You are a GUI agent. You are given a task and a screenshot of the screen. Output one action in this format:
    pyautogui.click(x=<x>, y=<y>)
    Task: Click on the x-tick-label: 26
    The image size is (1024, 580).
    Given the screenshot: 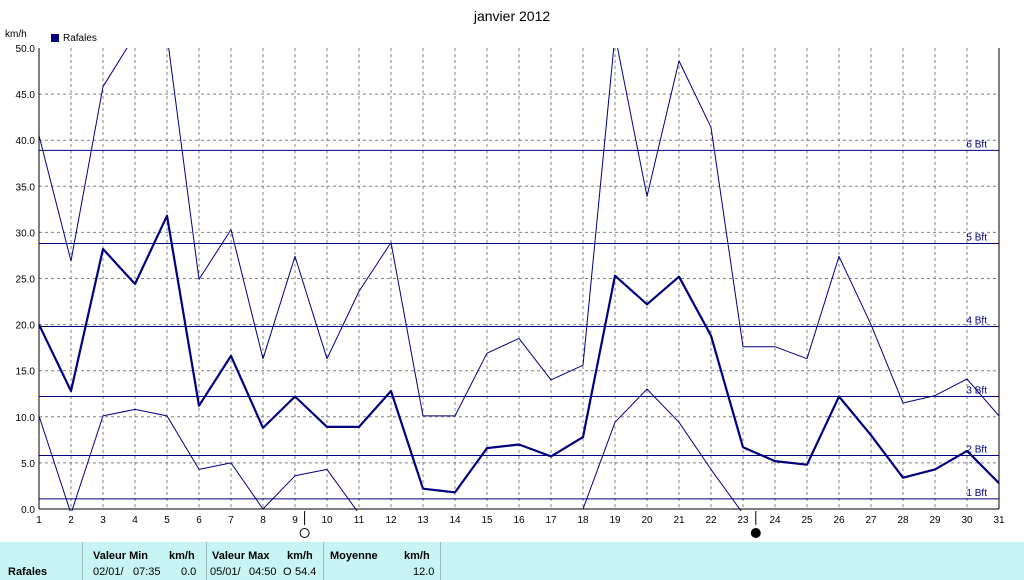 What is the action you would take?
    pyautogui.click(x=839, y=520)
    